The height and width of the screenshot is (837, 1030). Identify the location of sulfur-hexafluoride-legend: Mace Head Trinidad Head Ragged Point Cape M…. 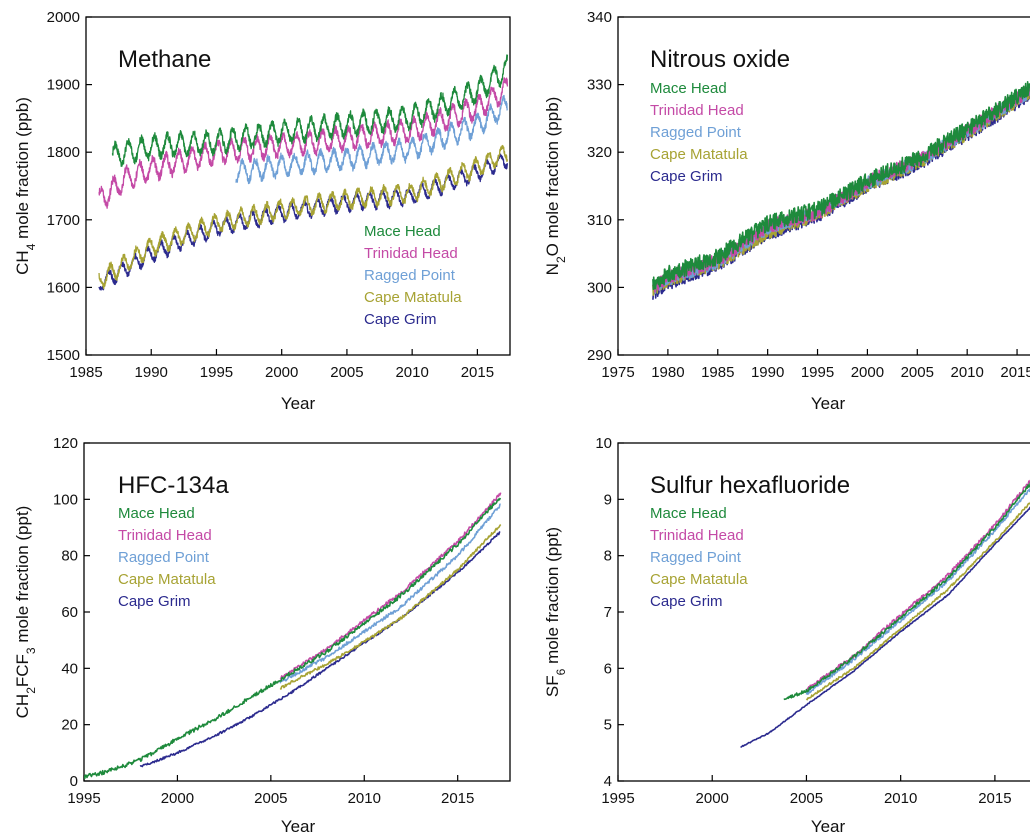
(699, 557).